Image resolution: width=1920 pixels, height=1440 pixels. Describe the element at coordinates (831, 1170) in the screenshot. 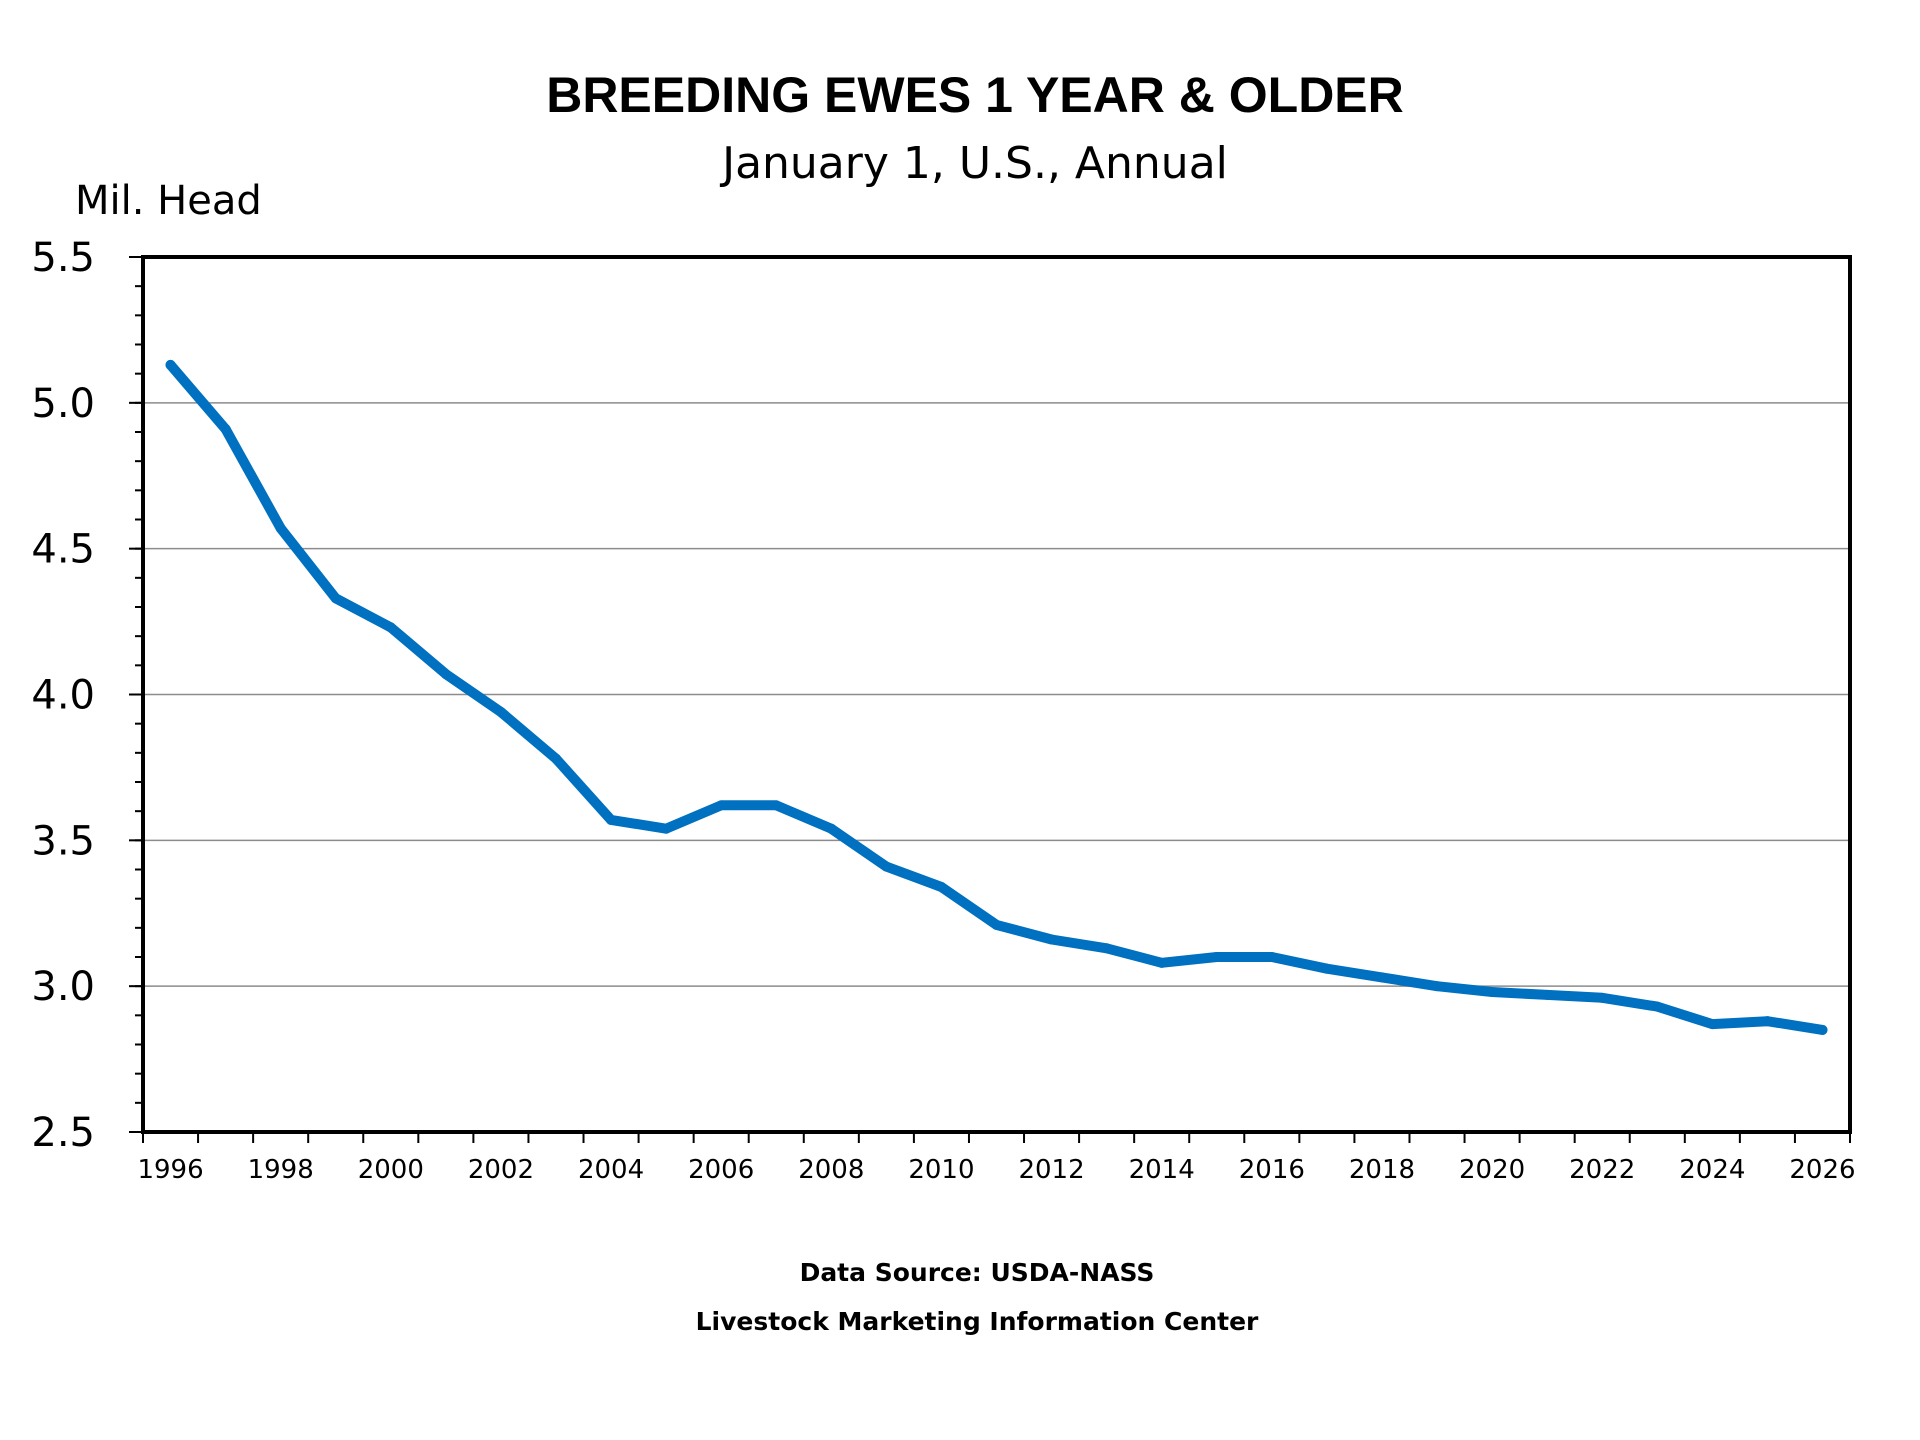

I see `x-tick-label: 2008` at that location.